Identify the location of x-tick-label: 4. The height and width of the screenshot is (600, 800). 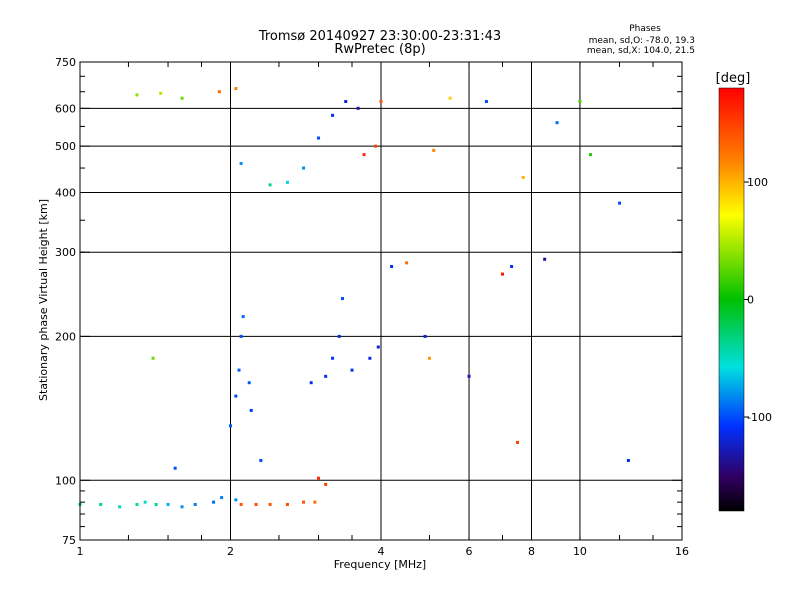
(381, 551).